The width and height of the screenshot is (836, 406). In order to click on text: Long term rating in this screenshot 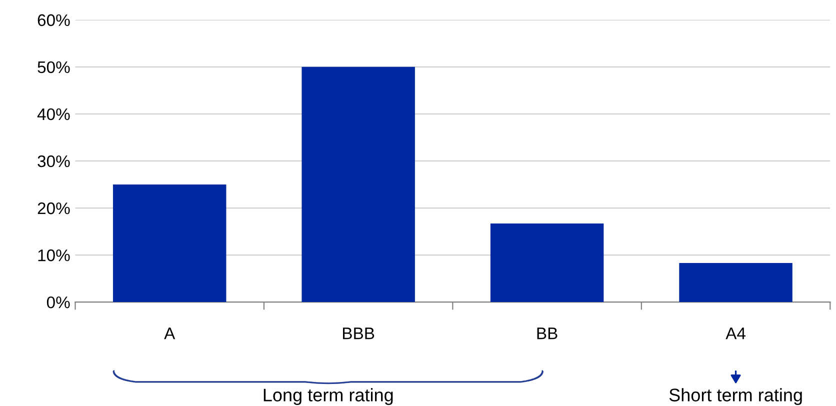, I will do `click(328, 397)`.